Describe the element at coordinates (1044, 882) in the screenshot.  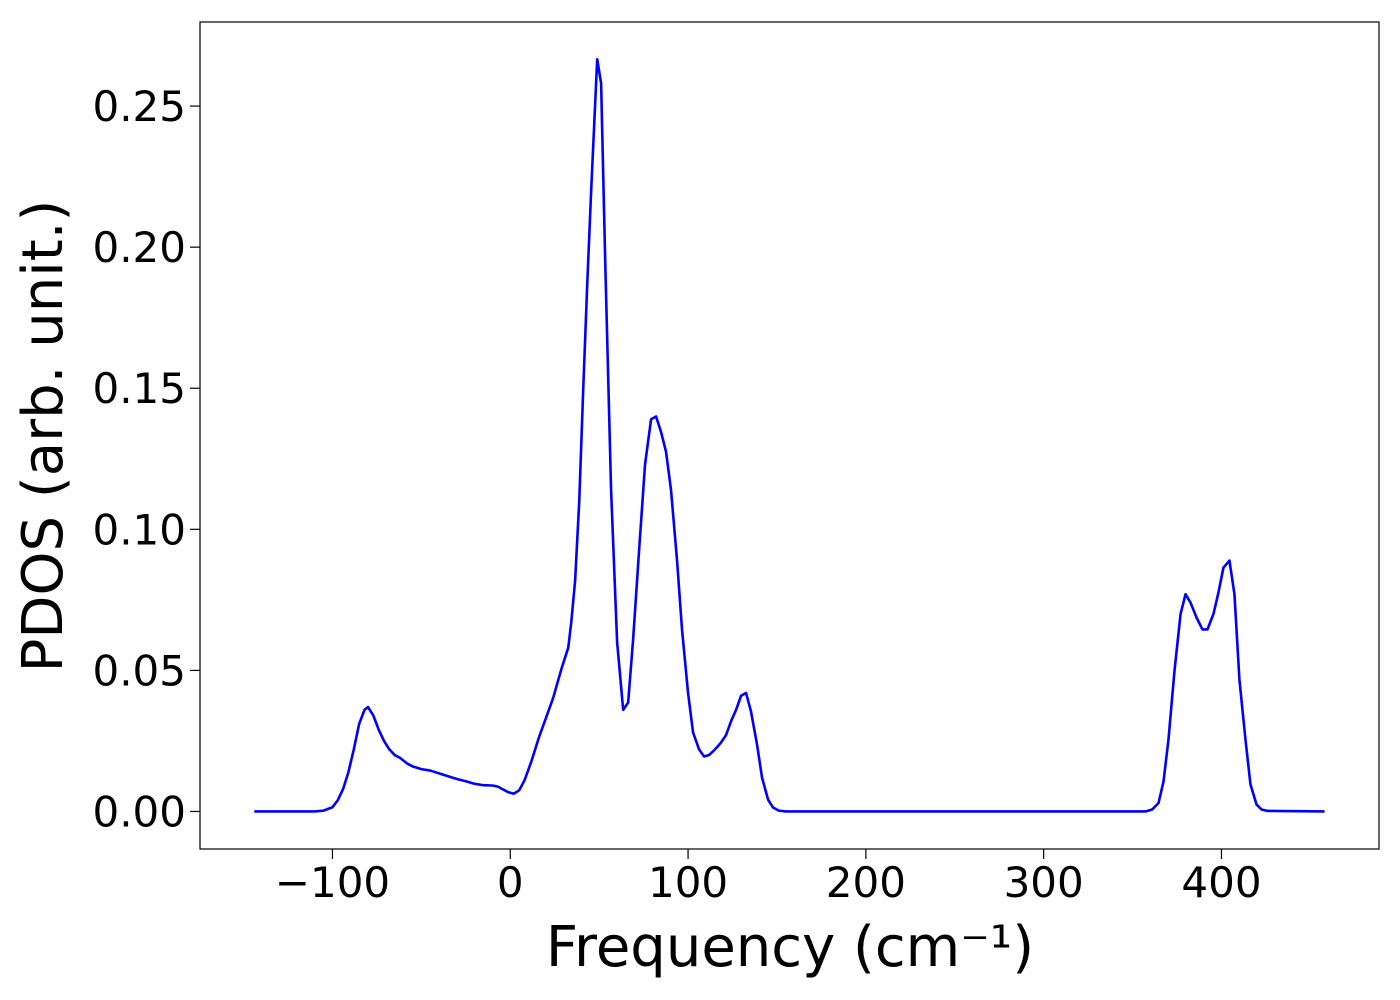
I see `x-tick-label: 300` at that location.